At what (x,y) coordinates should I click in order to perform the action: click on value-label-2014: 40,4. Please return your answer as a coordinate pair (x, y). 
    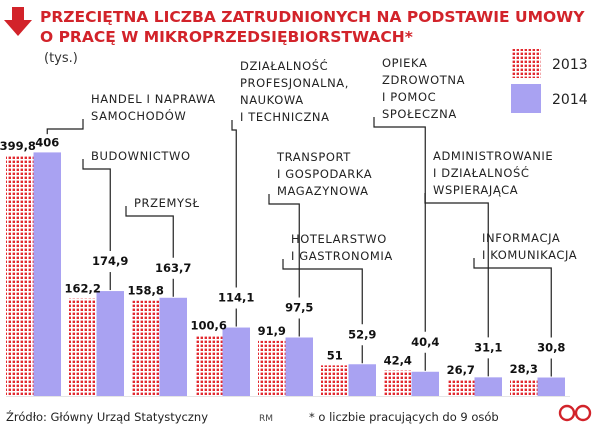
    Looking at the image, I should click on (425, 342).